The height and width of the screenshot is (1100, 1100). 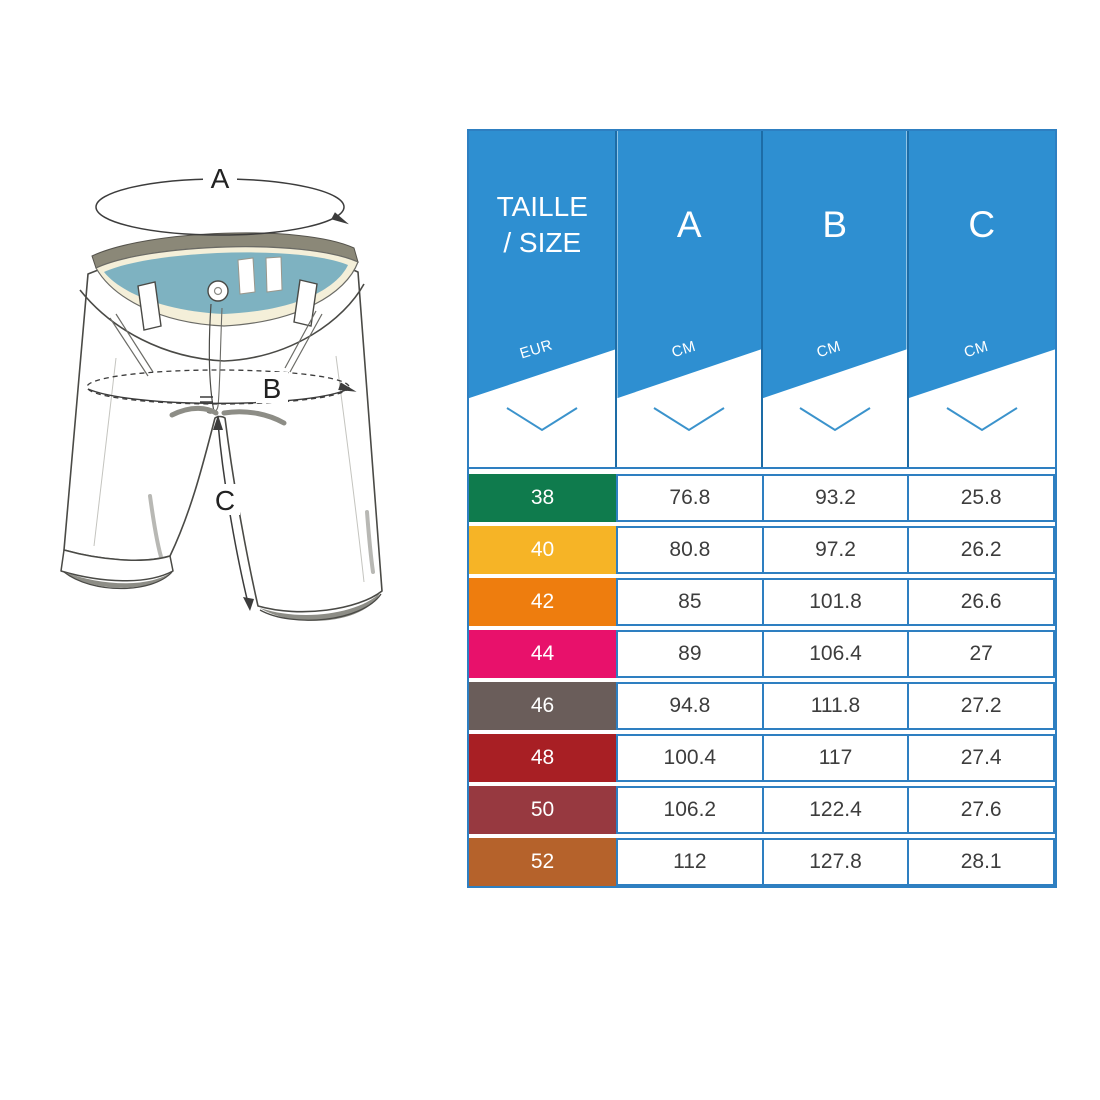 I want to click on value-cell-a: 112, so click(x=690, y=862).